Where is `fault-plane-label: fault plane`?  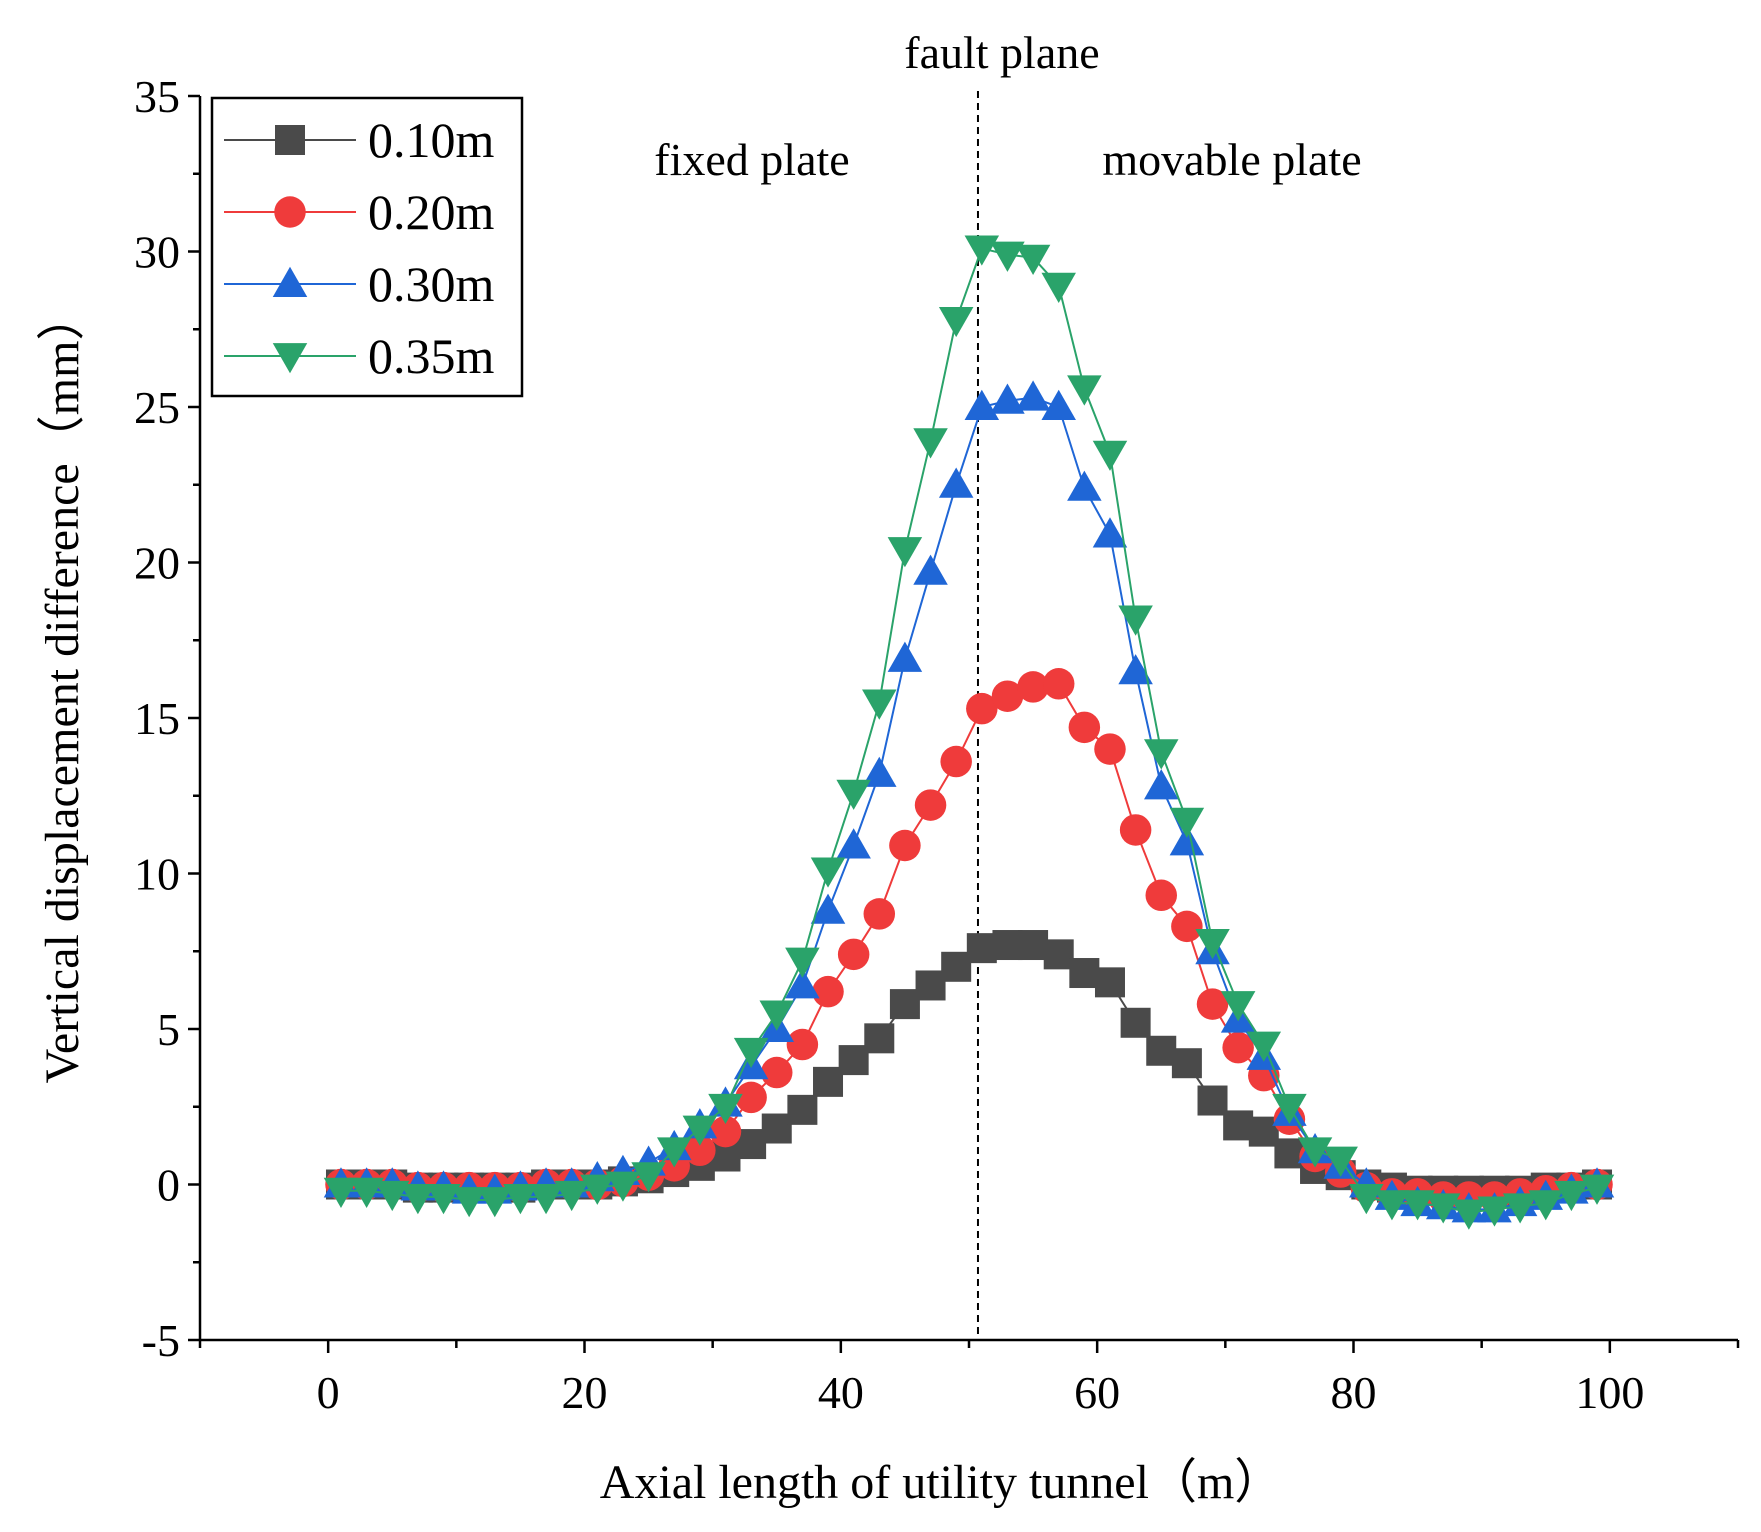 fault-plane-label: fault plane is located at coordinates (1001, 52).